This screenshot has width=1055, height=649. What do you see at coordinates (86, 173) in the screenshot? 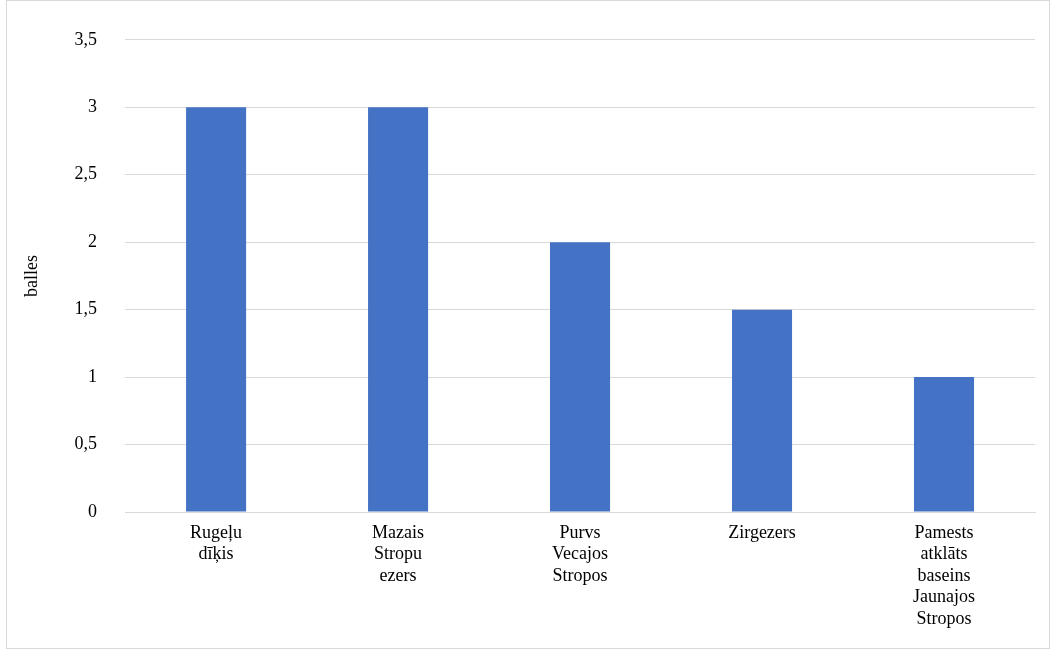
I see `y-tick-label: 2,5` at bounding box center [86, 173].